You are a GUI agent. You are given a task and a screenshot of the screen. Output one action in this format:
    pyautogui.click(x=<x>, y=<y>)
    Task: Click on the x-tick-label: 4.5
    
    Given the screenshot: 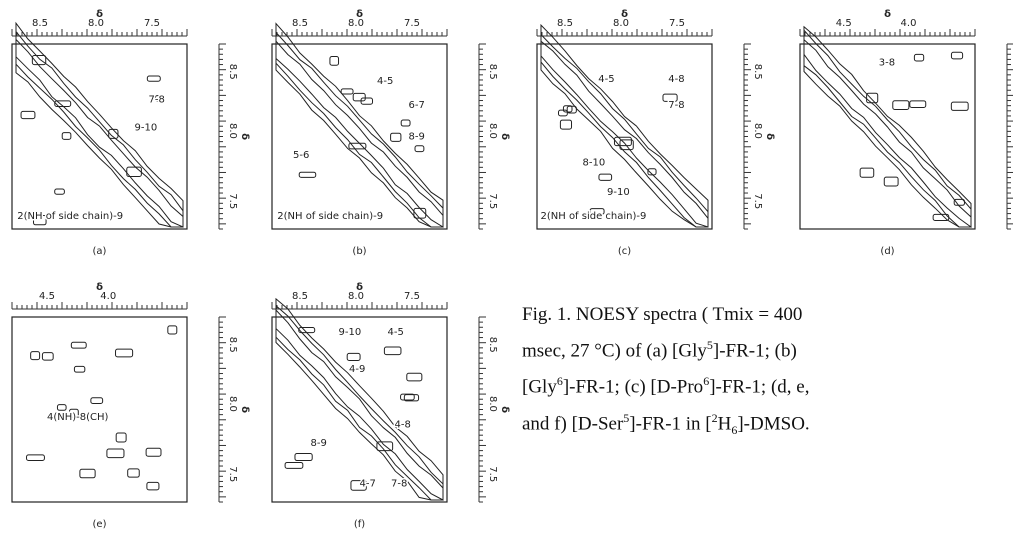 What is the action you would take?
    pyautogui.click(x=47, y=296)
    